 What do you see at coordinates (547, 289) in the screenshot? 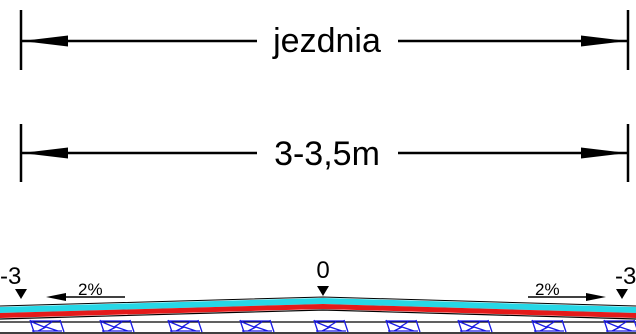
I see `slope-label-right: 2%` at bounding box center [547, 289].